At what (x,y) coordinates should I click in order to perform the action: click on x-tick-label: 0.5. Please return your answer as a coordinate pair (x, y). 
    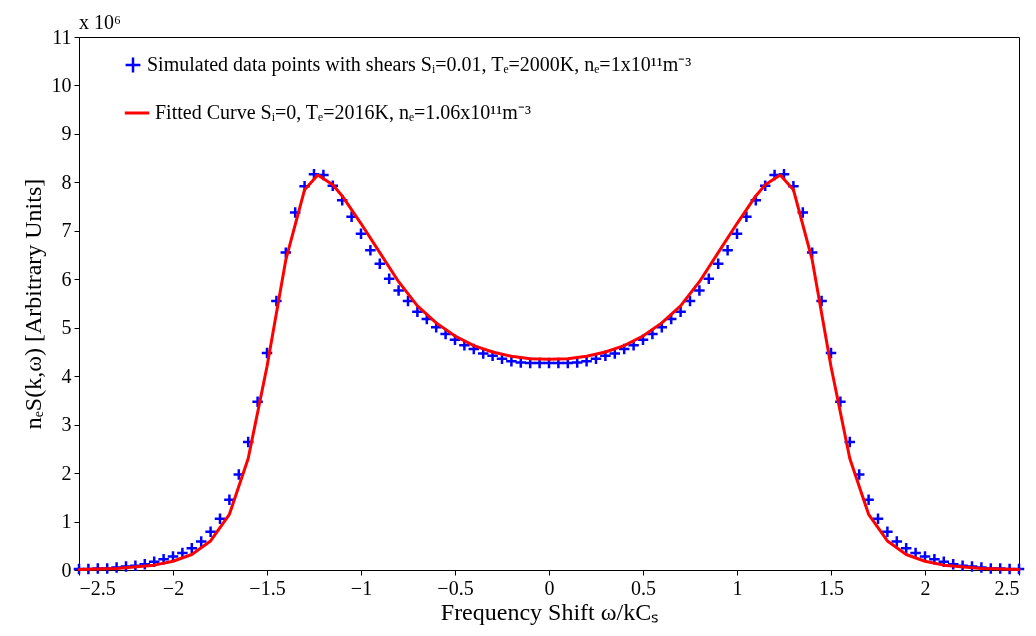
    Looking at the image, I should click on (643, 587).